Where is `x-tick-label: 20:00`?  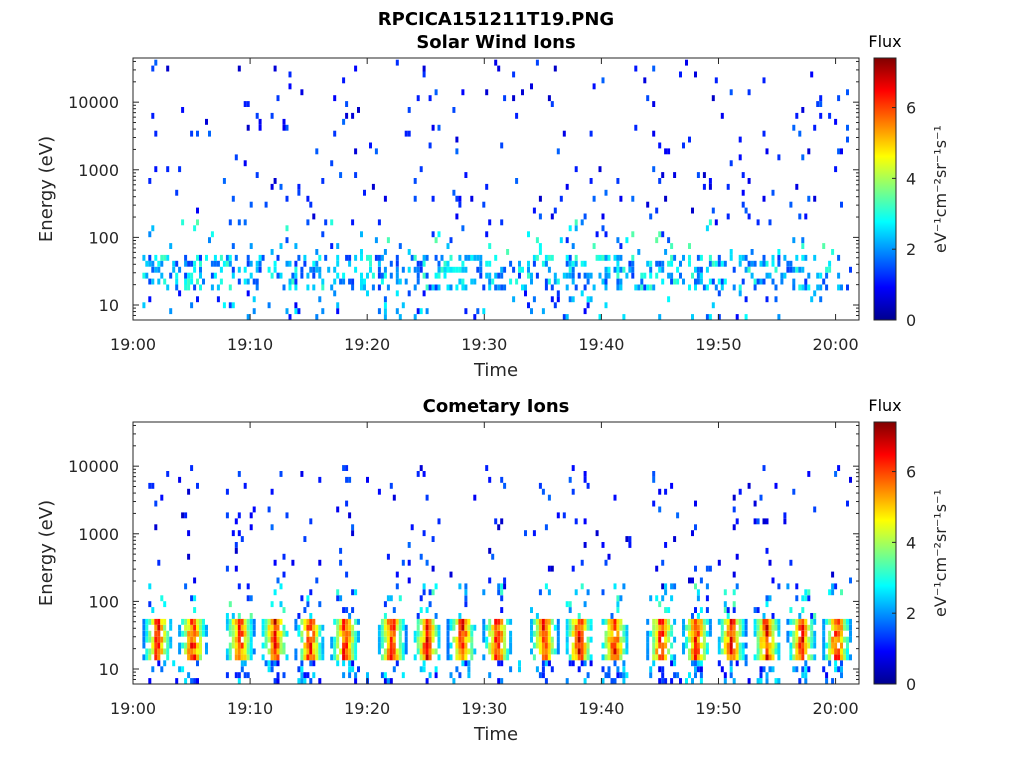 x-tick-label: 20:00 is located at coordinates (836, 708).